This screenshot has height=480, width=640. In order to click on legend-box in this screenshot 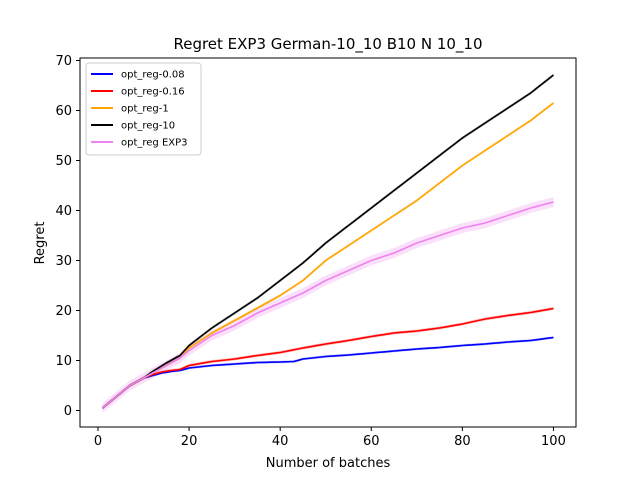, I will do `click(143, 109)`.